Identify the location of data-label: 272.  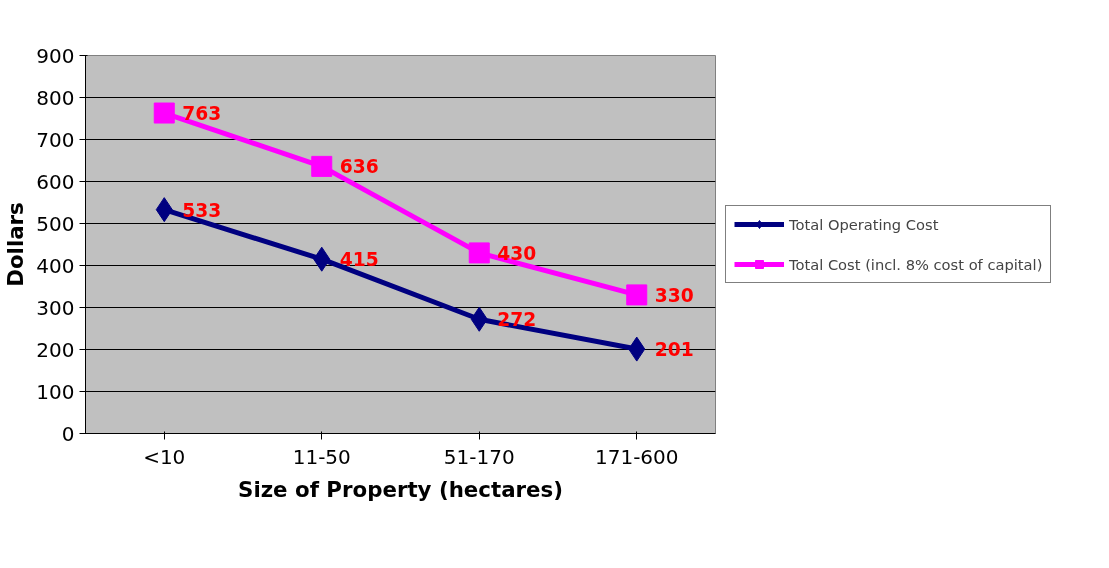
(517, 320).